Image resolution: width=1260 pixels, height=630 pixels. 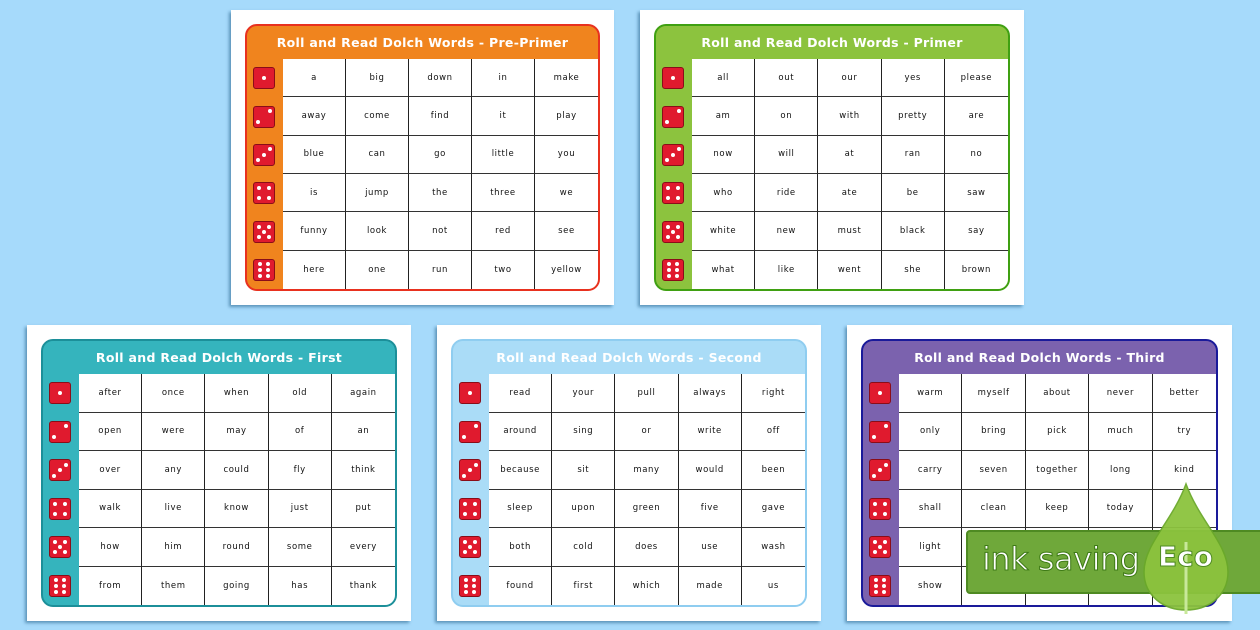 What do you see at coordinates (913, 116) in the screenshot?
I see `word-cell: pretty` at bounding box center [913, 116].